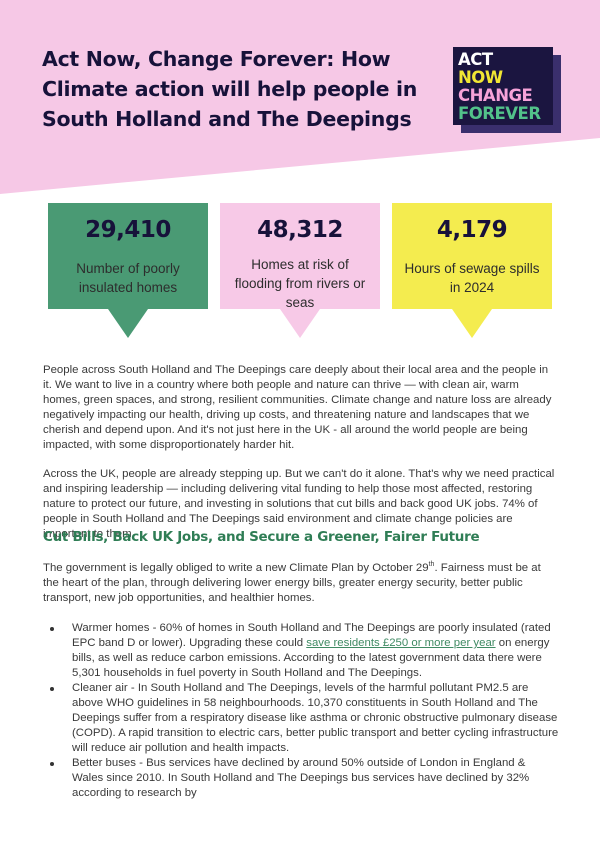  I want to click on logo-line-now: NOW, so click(480, 77).